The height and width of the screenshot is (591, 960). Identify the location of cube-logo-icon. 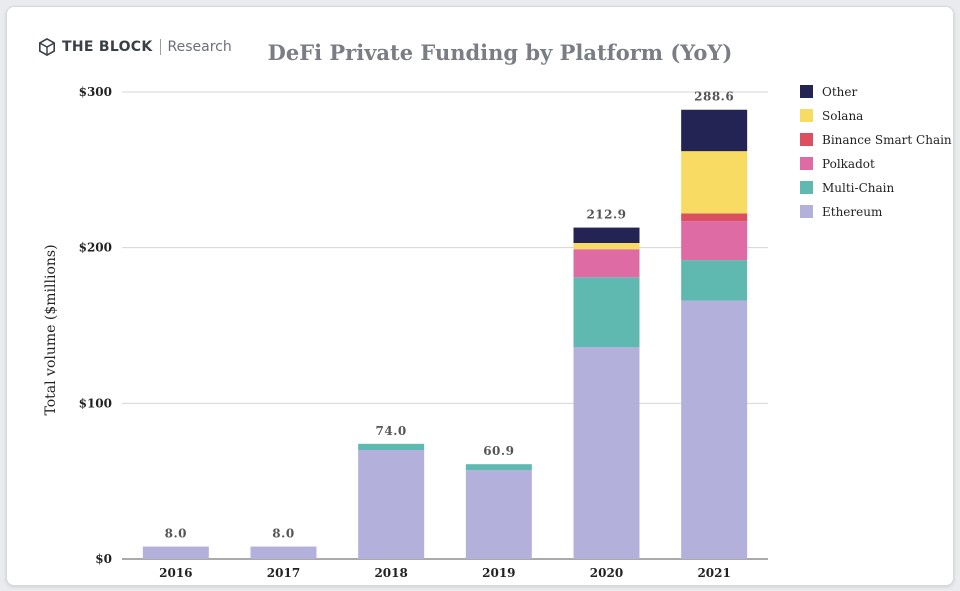
(47, 47).